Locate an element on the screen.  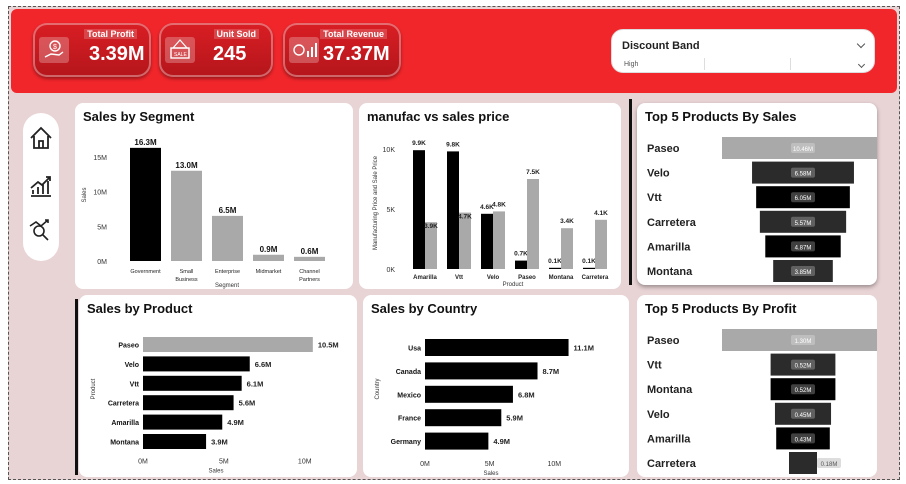
y-tick-label: Canada is located at coordinates (408, 372).